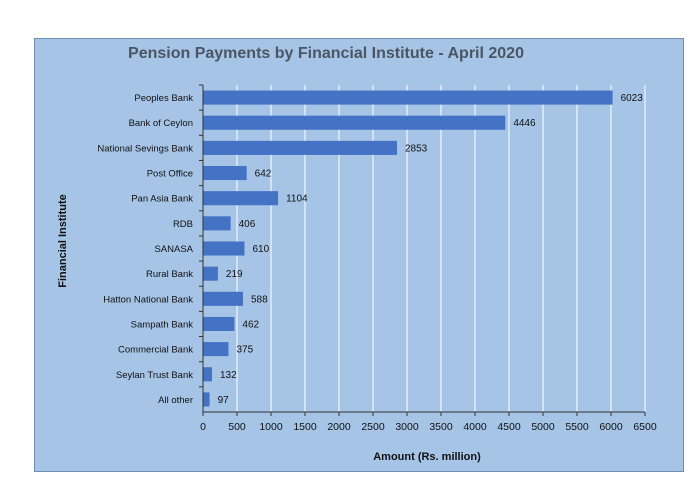  I want to click on category-label: Rural Bank, so click(169, 274).